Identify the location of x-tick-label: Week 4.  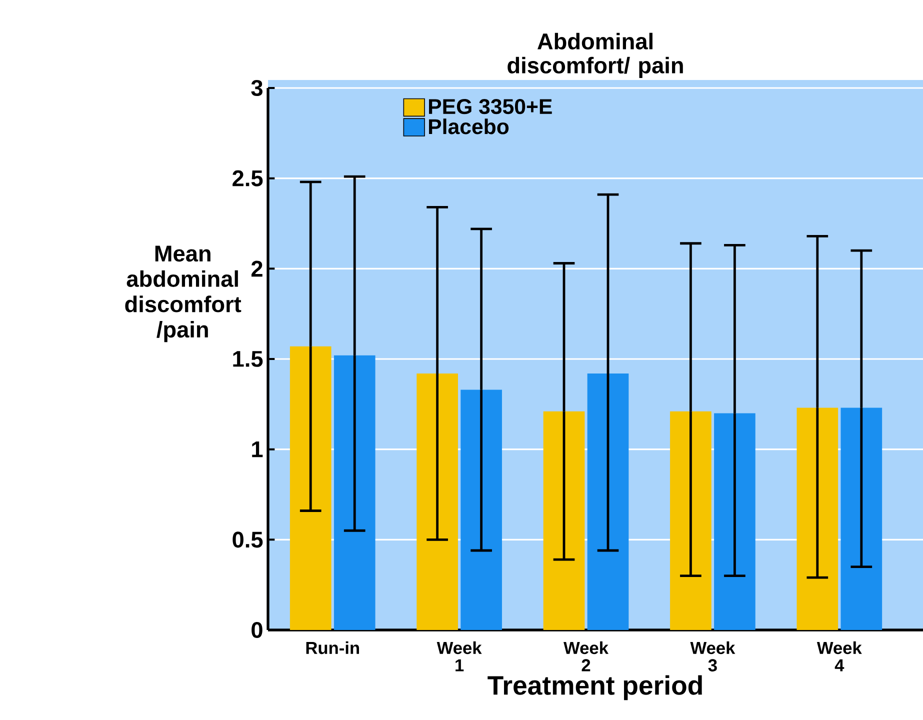
(839, 656).